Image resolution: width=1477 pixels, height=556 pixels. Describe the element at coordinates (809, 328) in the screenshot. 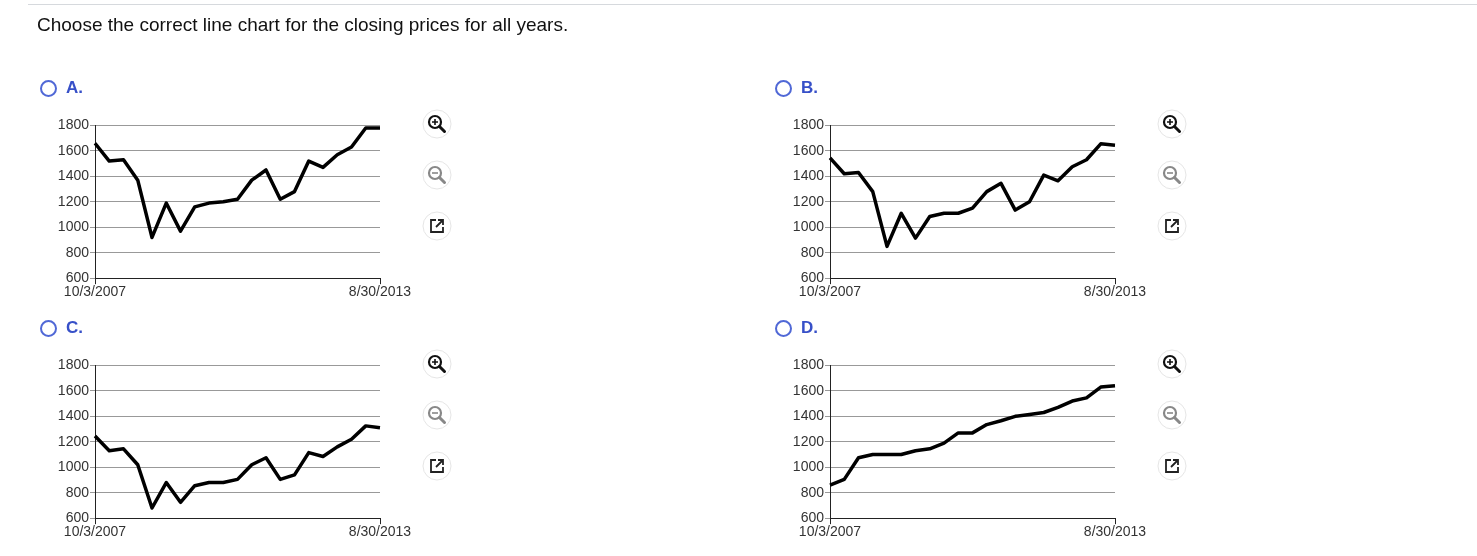

I see `chart-title: D.` at that location.